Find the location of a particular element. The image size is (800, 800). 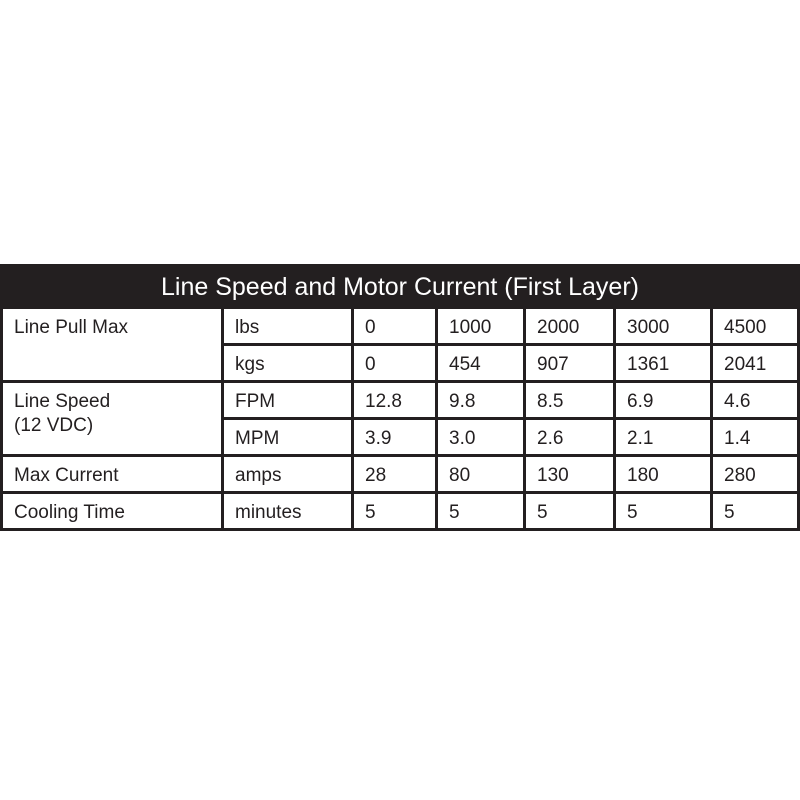

value-cell: 12.8 is located at coordinates (394, 400).